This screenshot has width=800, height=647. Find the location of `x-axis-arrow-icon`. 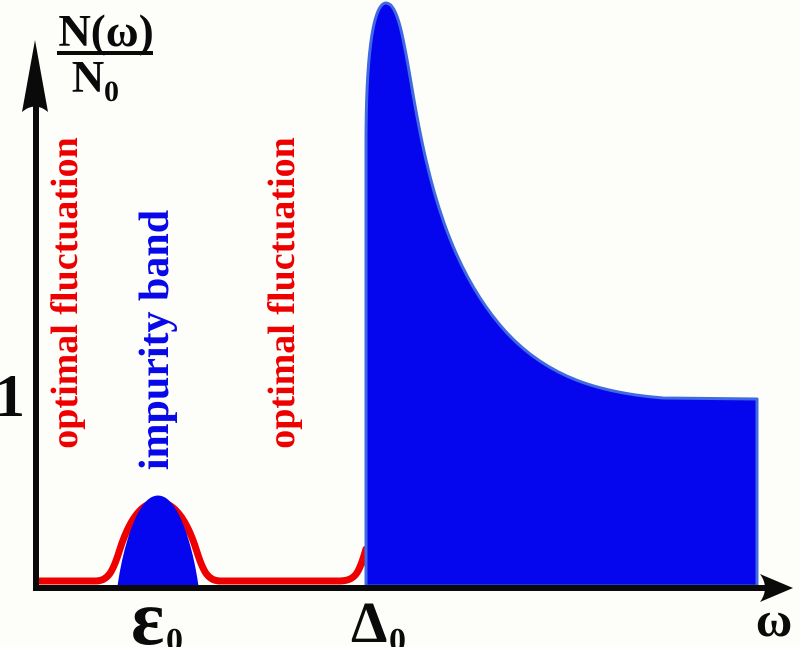

x-axis-arrow-icon is located at coordinates (776, 588).